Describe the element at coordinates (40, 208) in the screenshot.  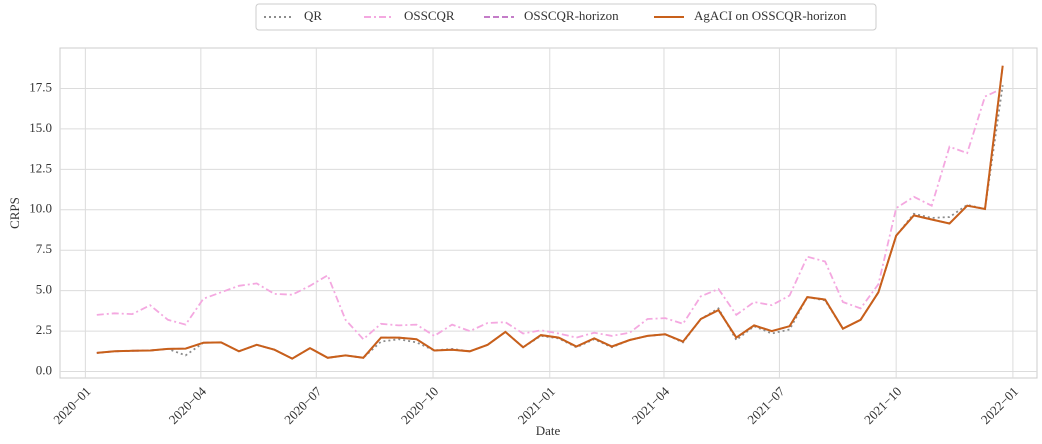
I see `y-tick-label: 10.0` at that location.